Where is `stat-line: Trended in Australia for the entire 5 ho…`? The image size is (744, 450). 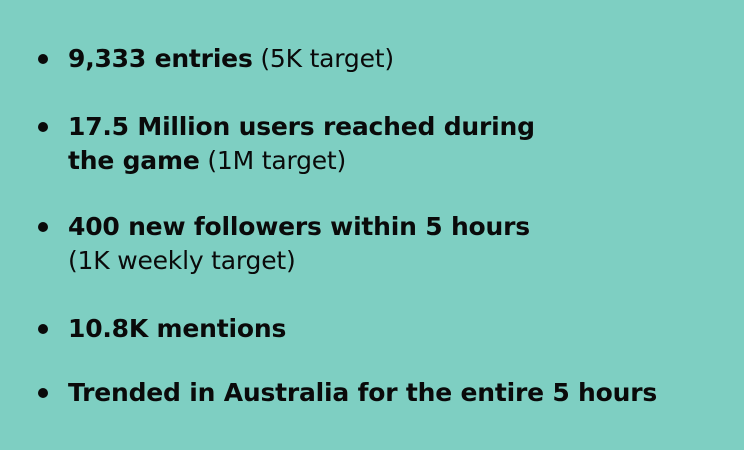
stat-line: Trended in Australia for the entire 5 ho… is located at coordinates (398, 393).